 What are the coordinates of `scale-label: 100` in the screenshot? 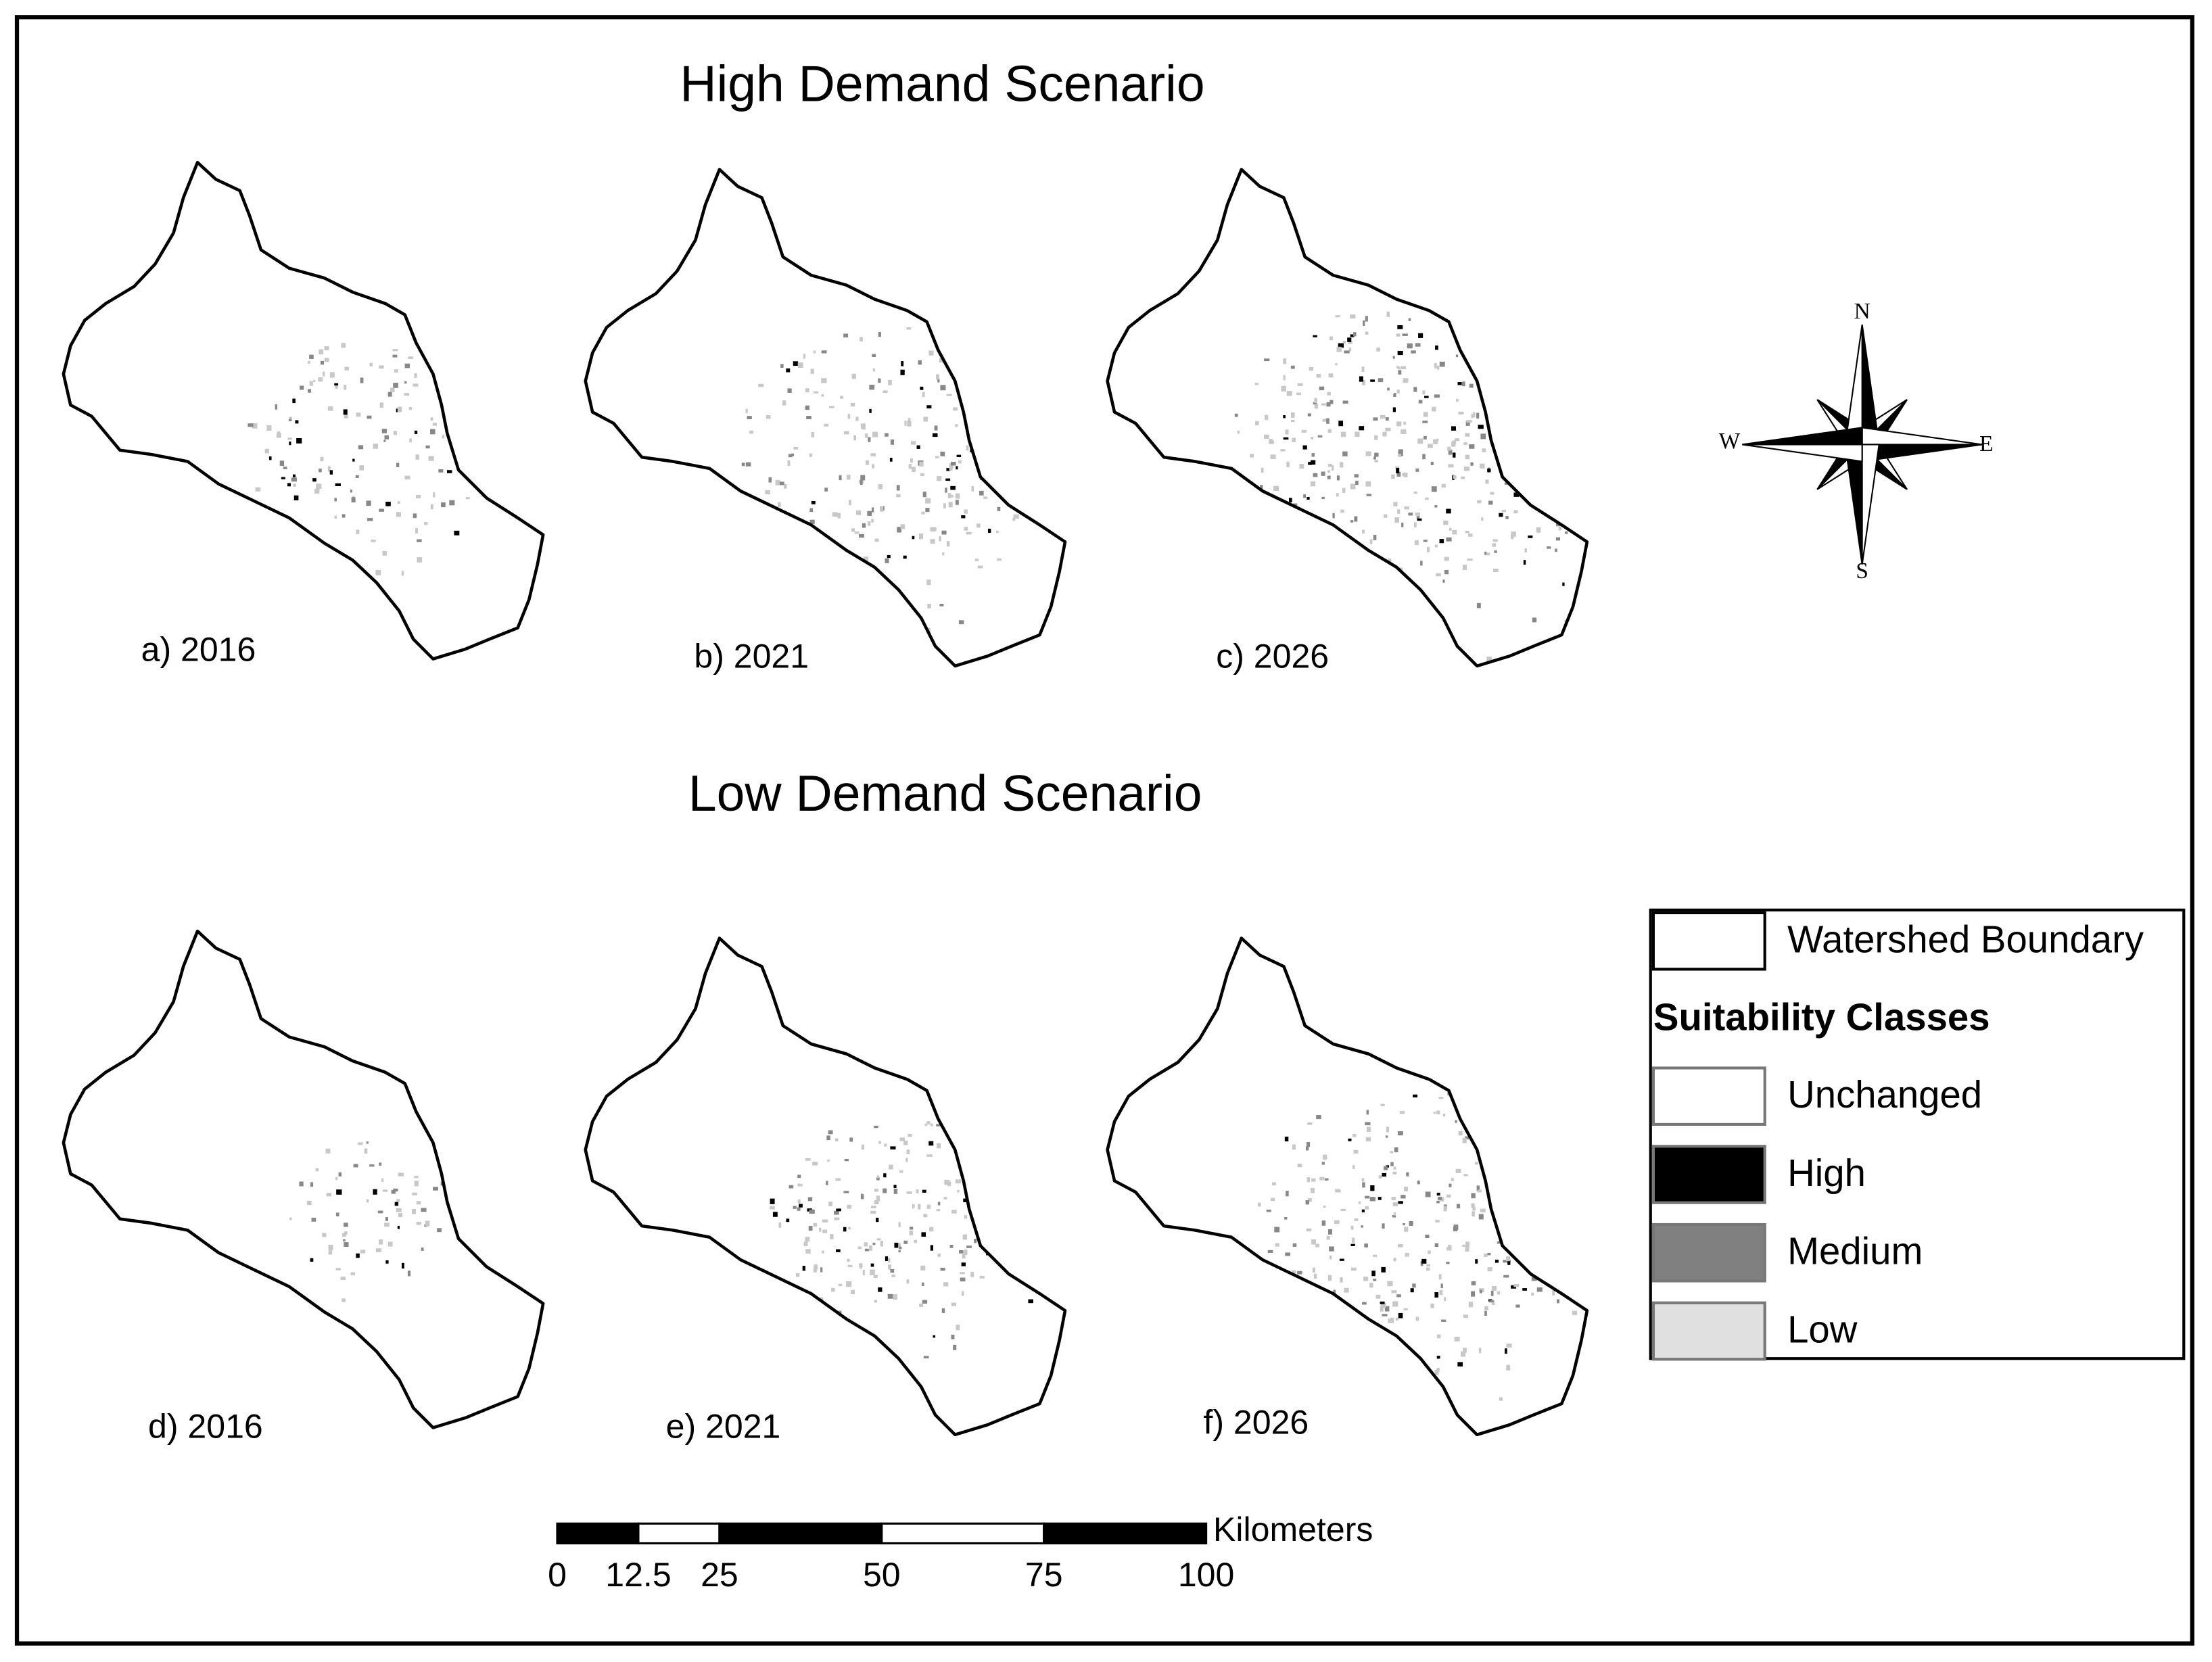 It's located at (1206, 1575).